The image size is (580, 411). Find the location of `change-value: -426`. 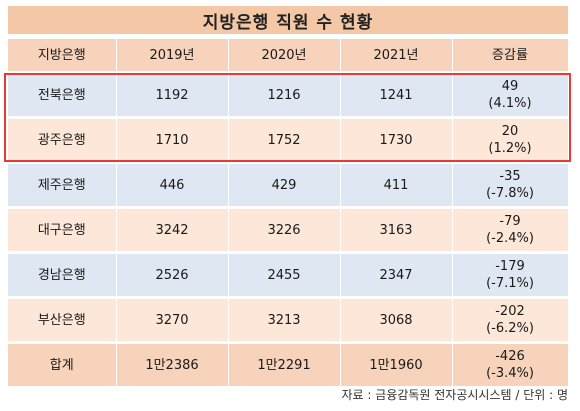

change-value: -426 is located at coordinates (510, 356).